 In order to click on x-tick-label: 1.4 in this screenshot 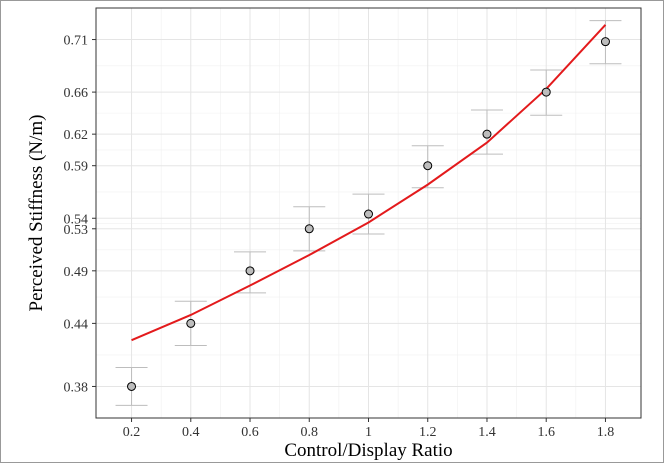, I will do `click(487, 432)`.